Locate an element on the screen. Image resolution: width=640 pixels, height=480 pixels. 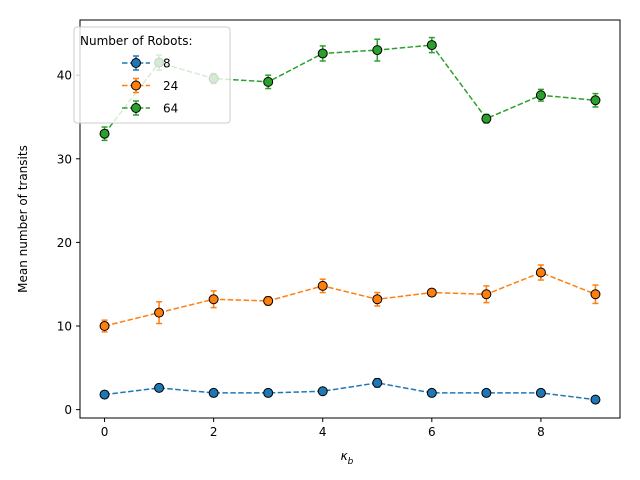
legend-title: Number of Robots: is located at coordinates (136, 41).